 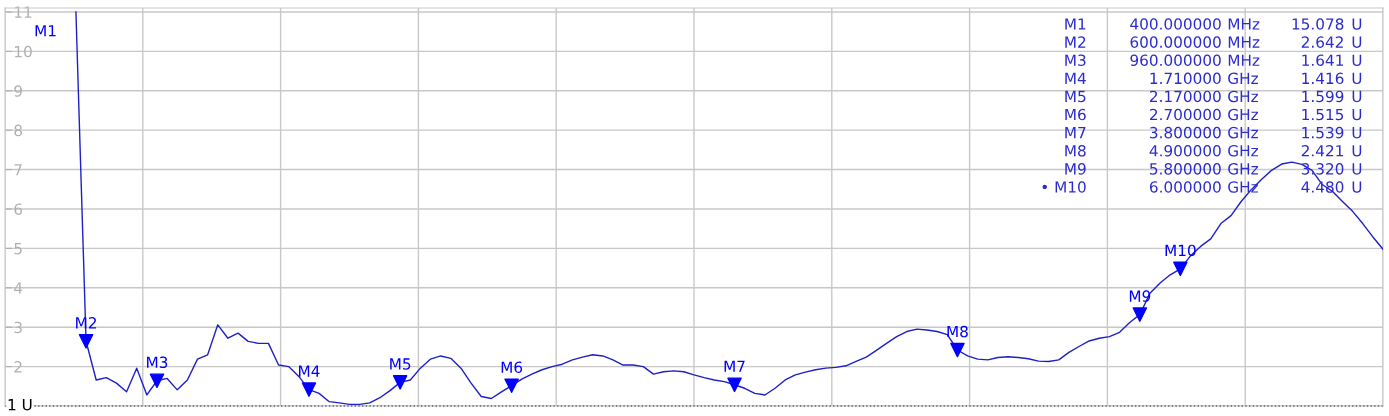 What do you see at coordinates (400, 364) in the screenshot?
I see `data-label: M5` at bounding box center [400, 364].